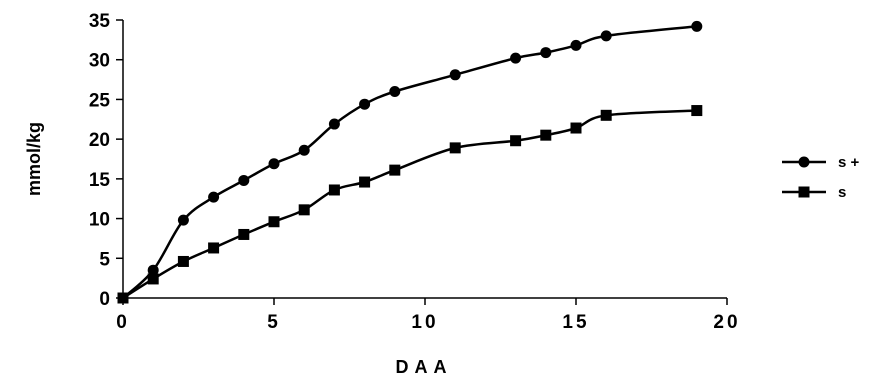  I want to click on legend-item: s, so click(814, 192).